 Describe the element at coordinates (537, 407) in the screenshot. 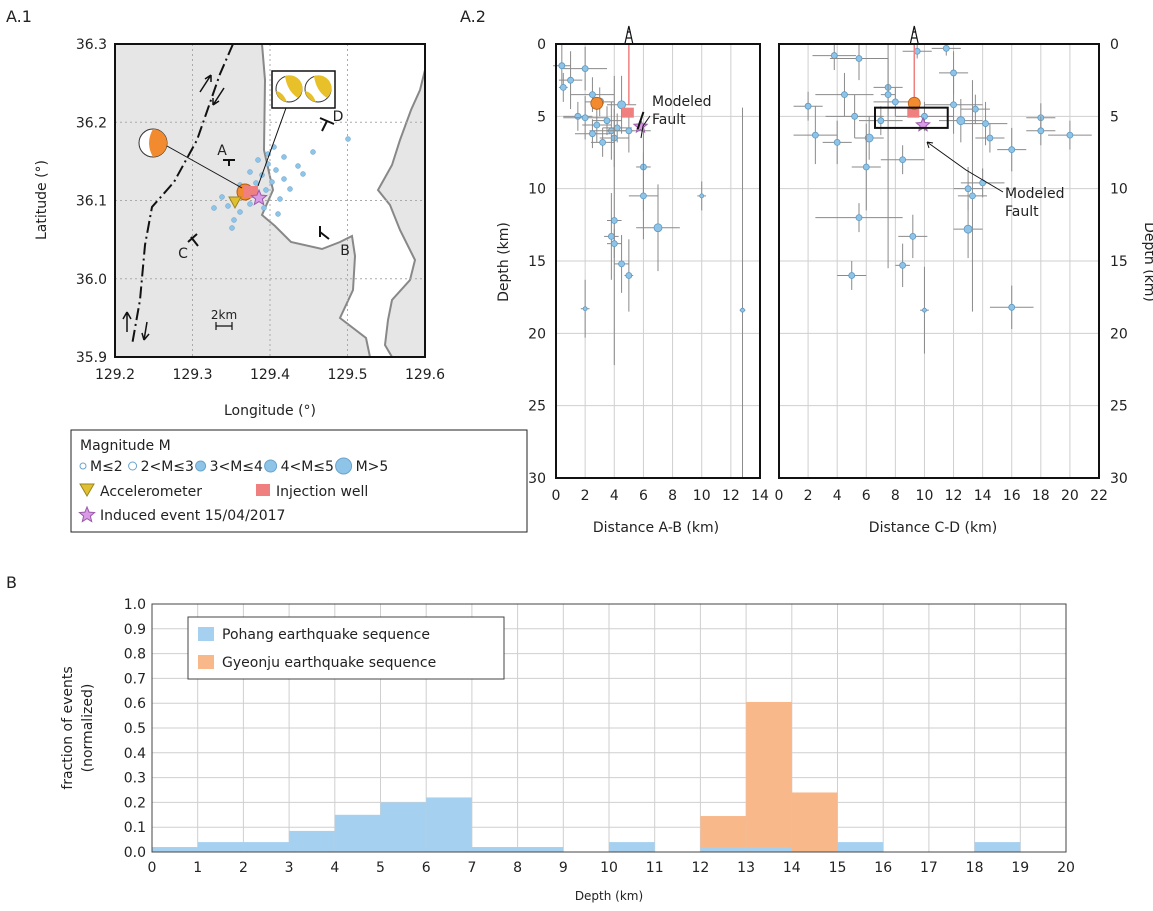

I see `section-ab-y-tick: 25` at that location.